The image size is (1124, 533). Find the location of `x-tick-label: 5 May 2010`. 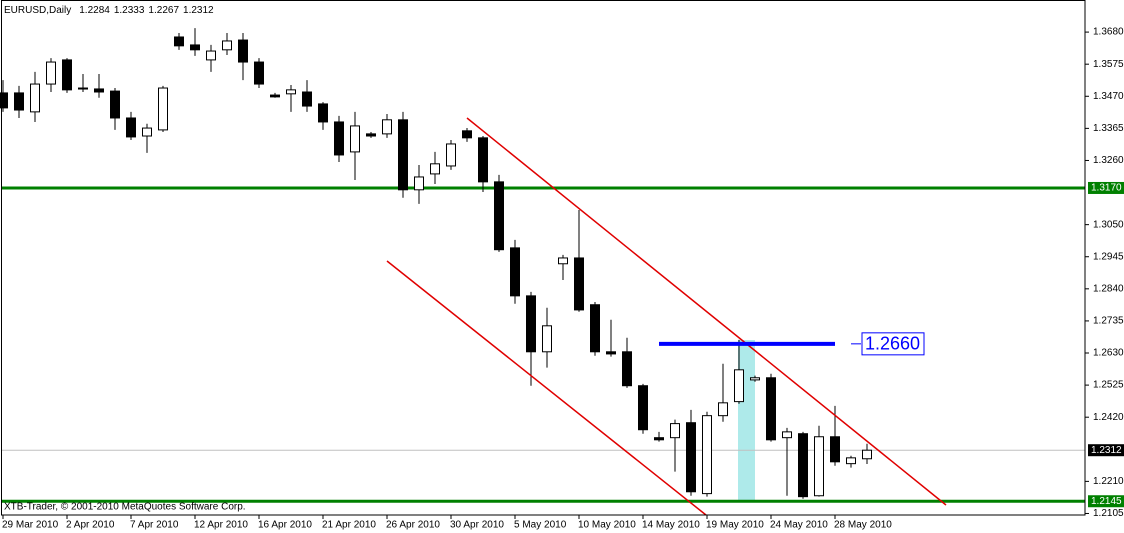

x-tick-label: 5 May 2010 is located at coordinates (540, 525).